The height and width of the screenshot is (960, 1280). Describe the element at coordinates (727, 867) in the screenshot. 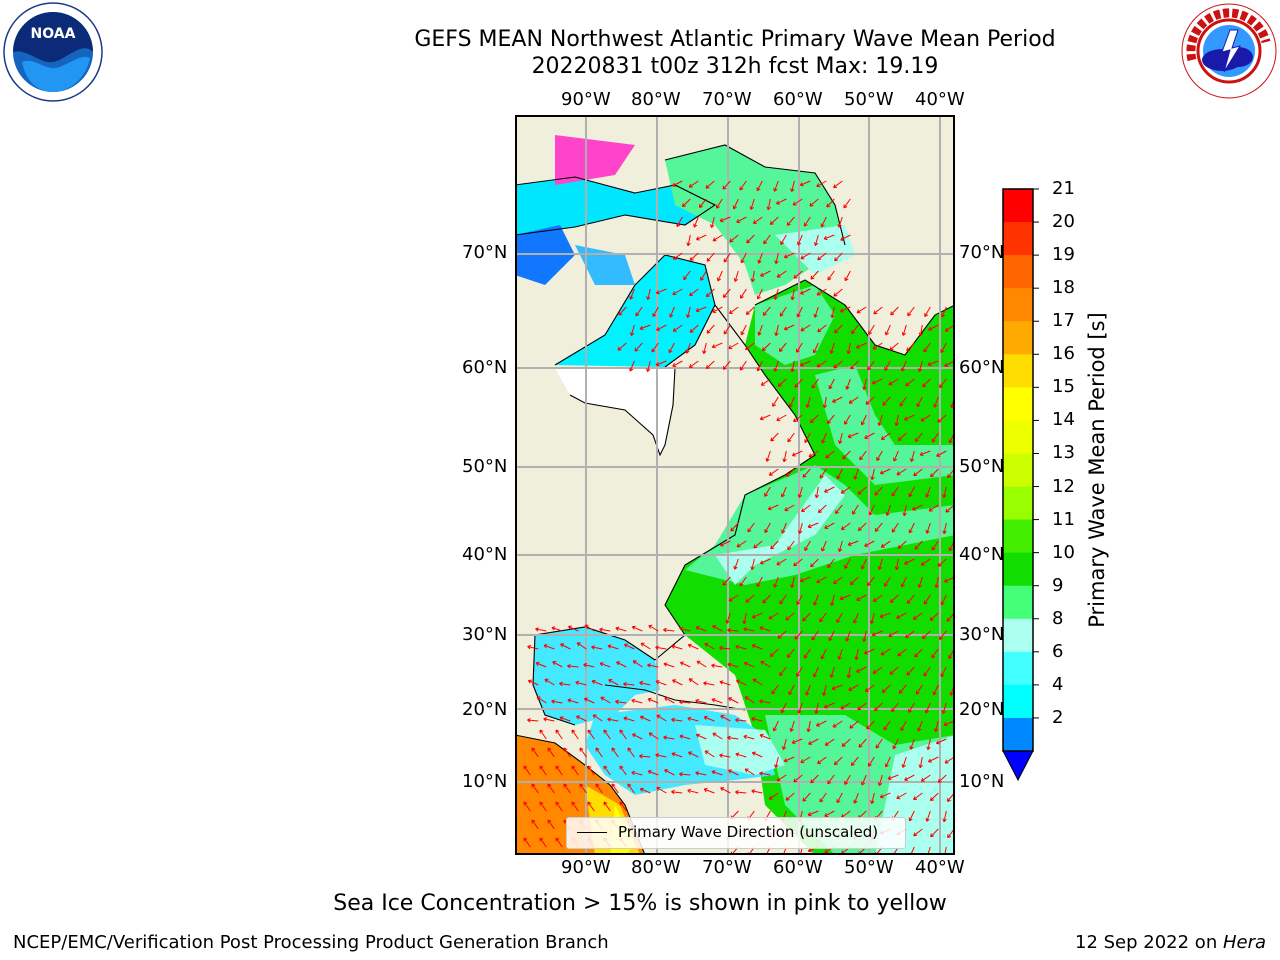

I see `lon-label-bottom-70w: 70°W` at that location.